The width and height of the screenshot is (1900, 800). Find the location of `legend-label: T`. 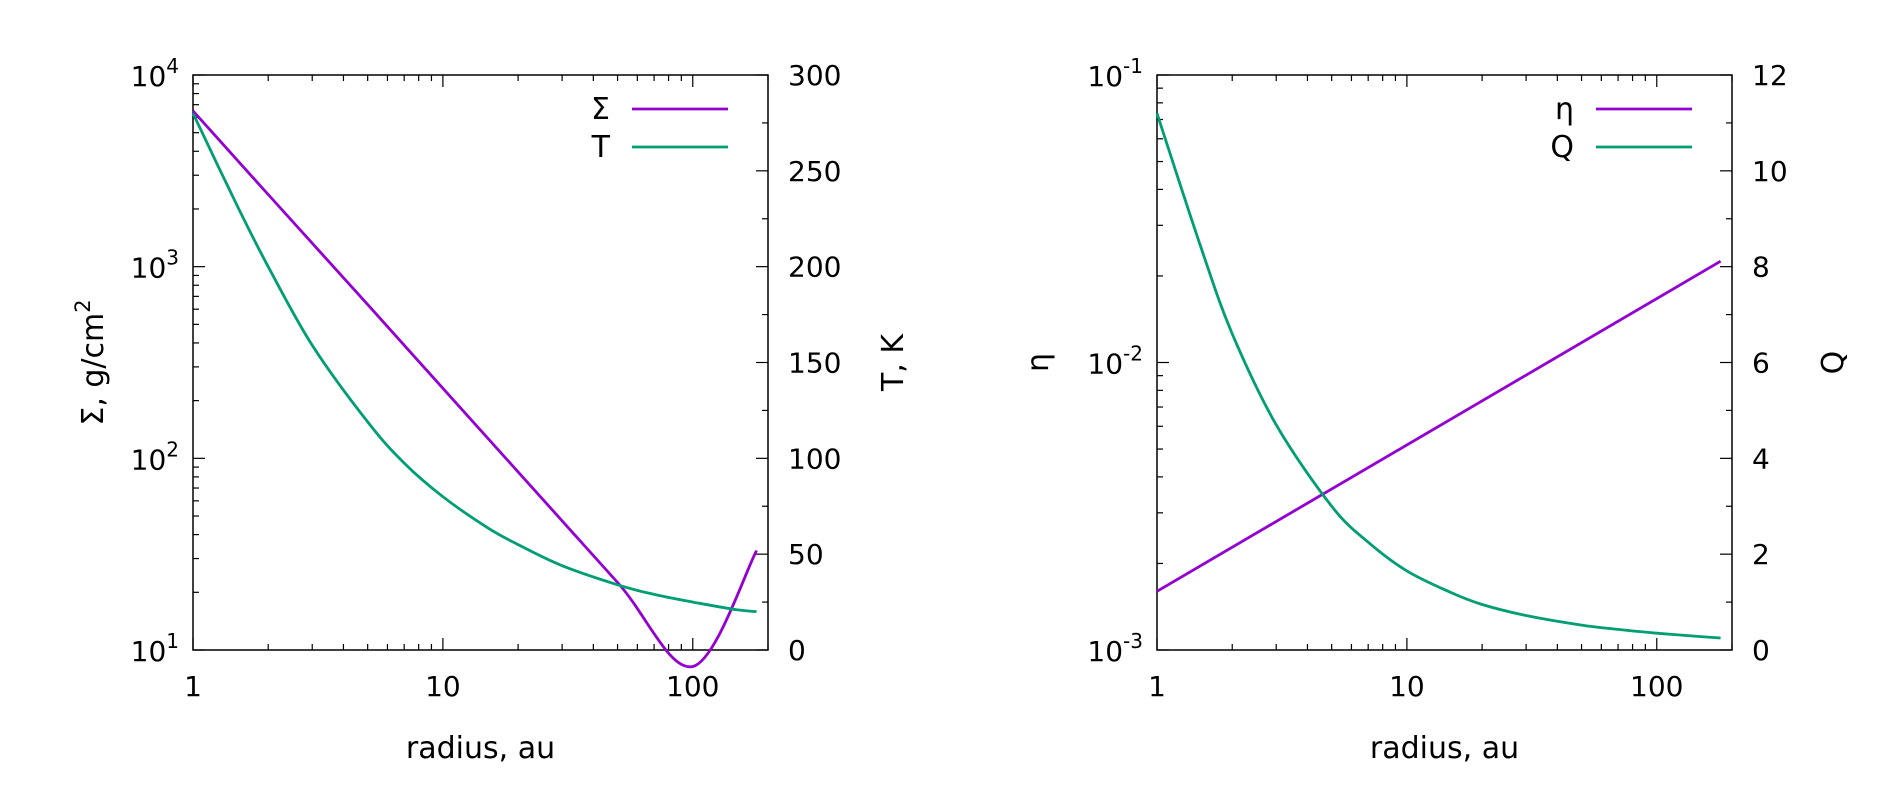

legend-label: T is located at coordinates (601, 147).